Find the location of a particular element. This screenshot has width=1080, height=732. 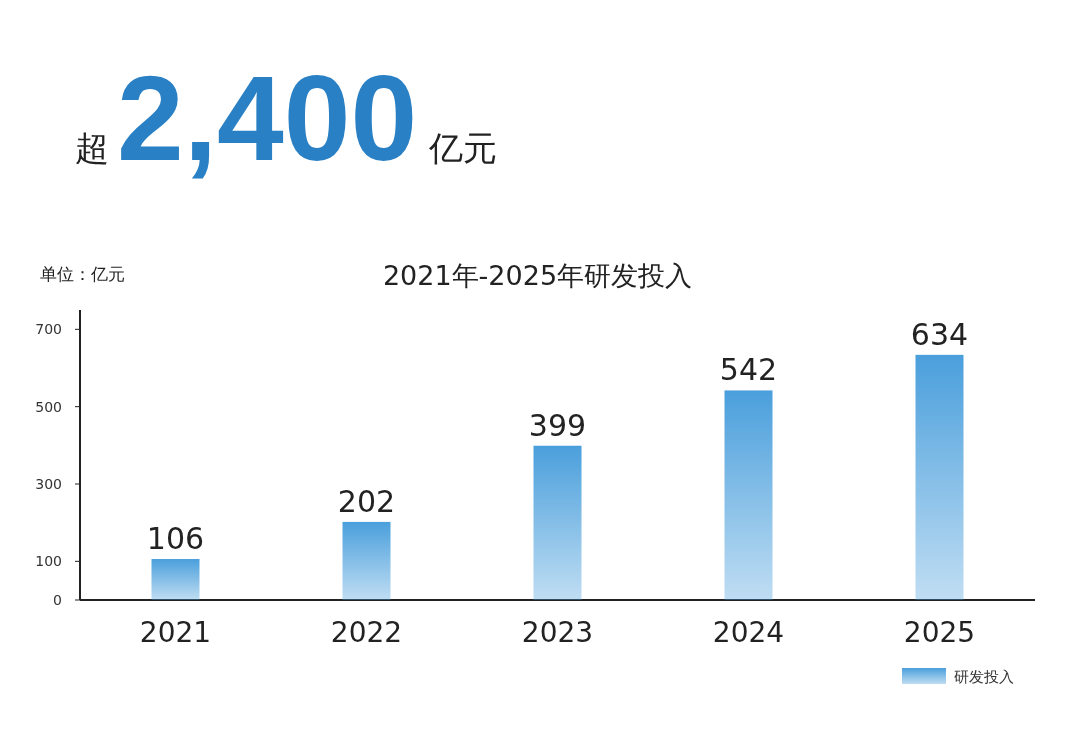

text: 超 is located at coordinates (92, 148).